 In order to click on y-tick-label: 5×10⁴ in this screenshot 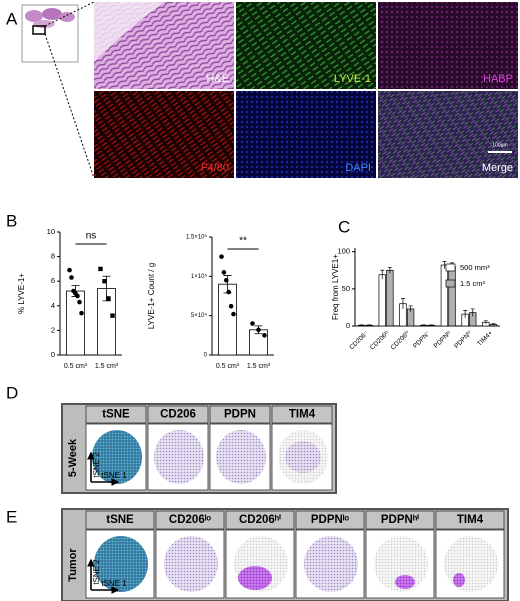, I will do `click(199, 315)`.